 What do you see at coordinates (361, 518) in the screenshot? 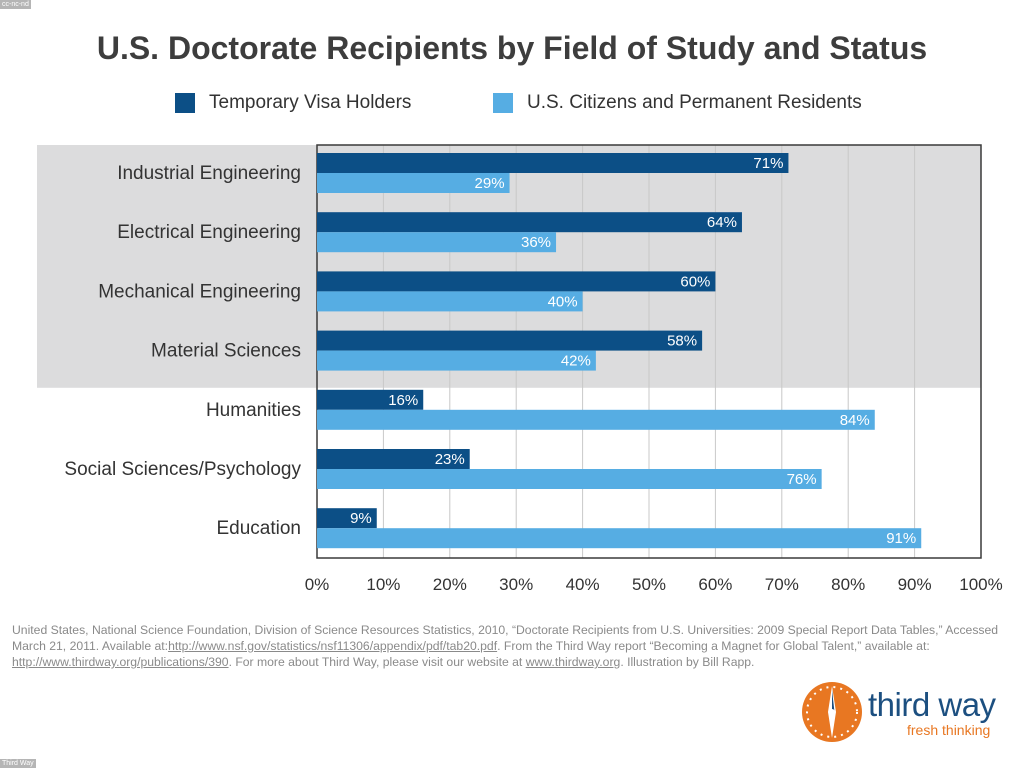
I see `bar-value-label: 9%` at bounding box center [361, 518].